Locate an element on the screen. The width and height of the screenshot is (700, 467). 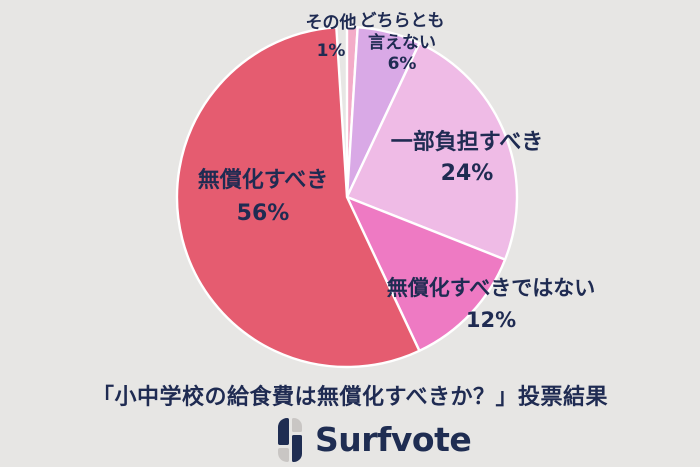
logo-left-column is located at coordinates (283, 439).